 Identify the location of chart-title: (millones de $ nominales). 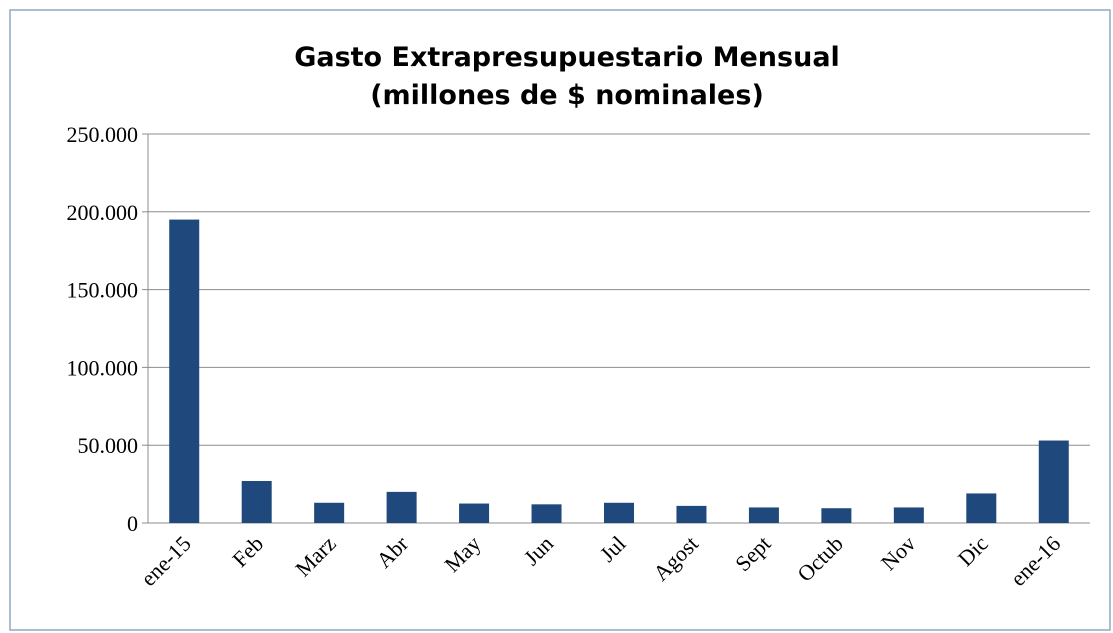
(567, 95).